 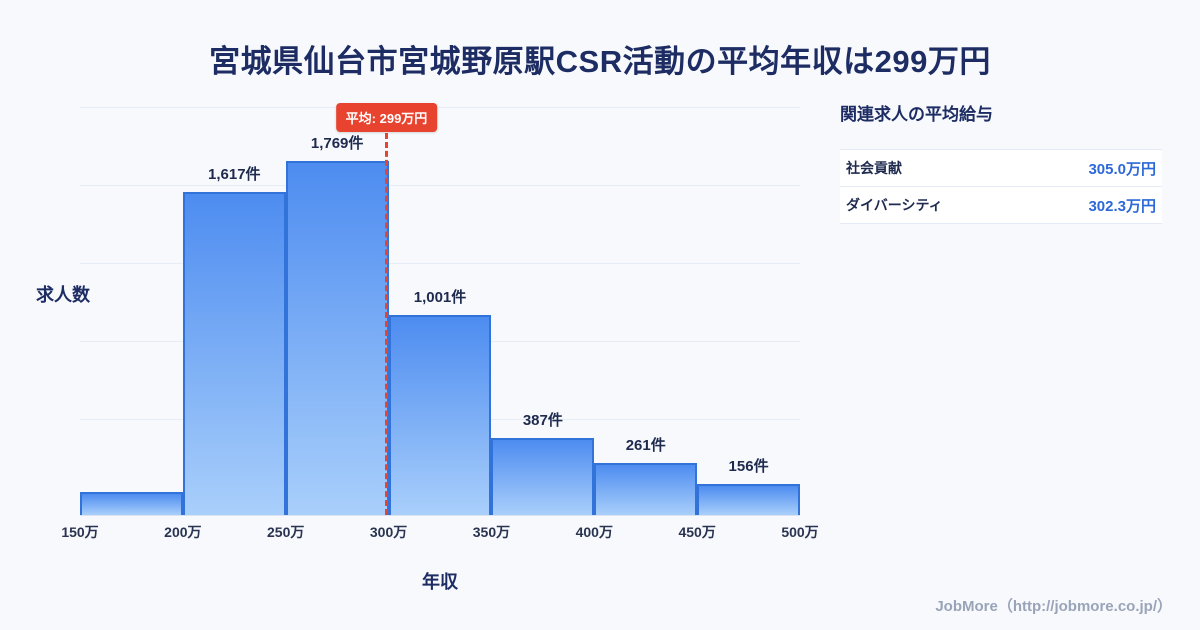 What do you see at coordinates (894, 205) in the screenshot?
I see `salary-row-label: ダイバーシティ` at bounding box center [894, 205].